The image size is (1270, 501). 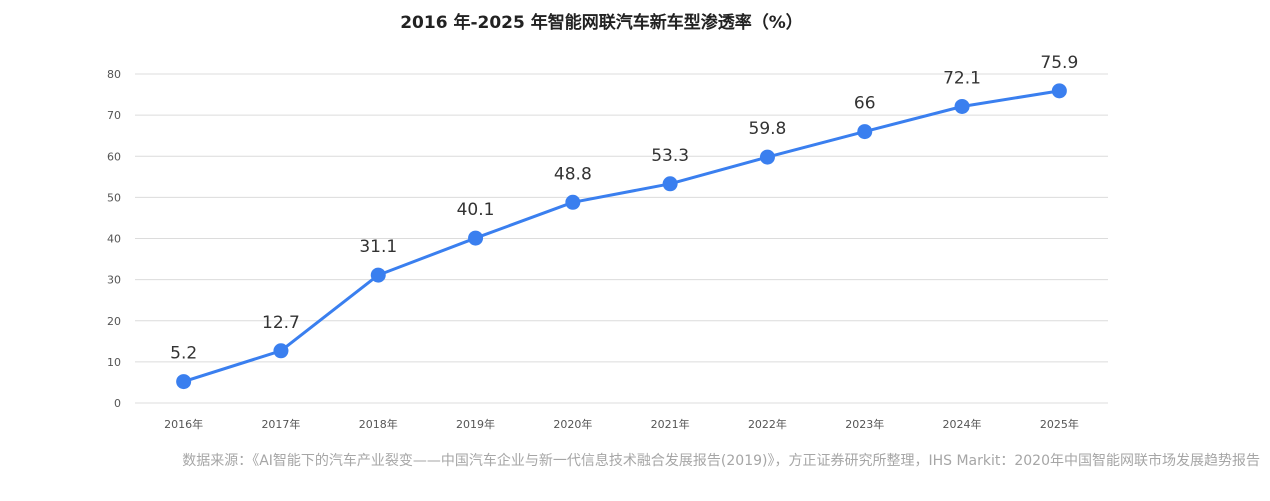 I want to click on data-label: 5.2, so click(x=183, y=354).